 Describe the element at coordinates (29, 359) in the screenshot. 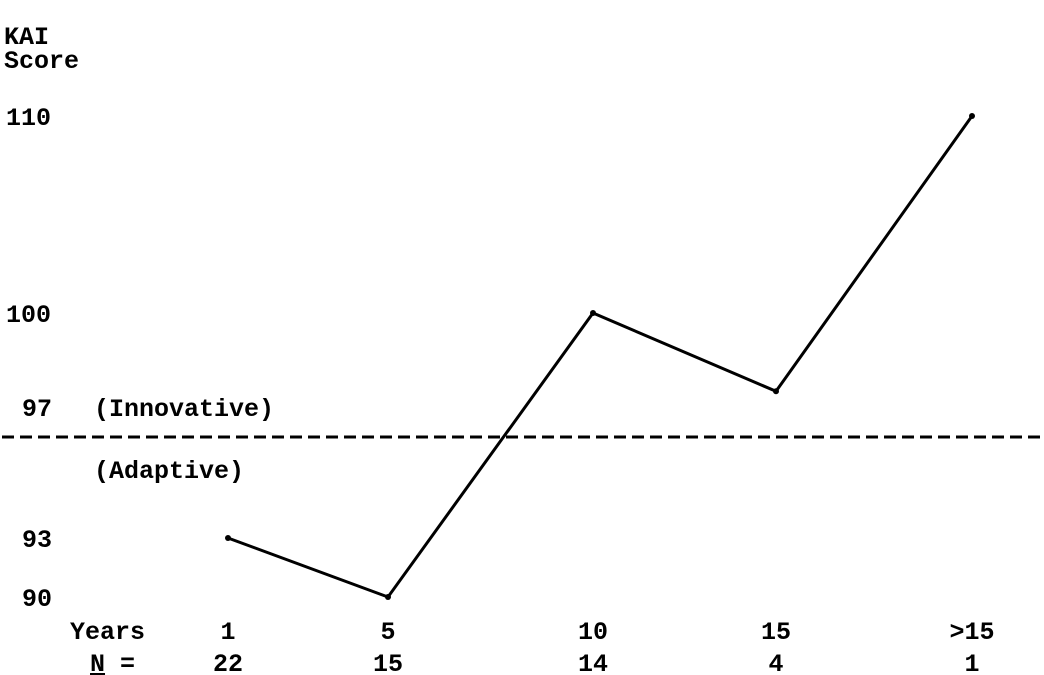

I see `y-axis-tick-labels: 110 100 97 93 90` at that location.